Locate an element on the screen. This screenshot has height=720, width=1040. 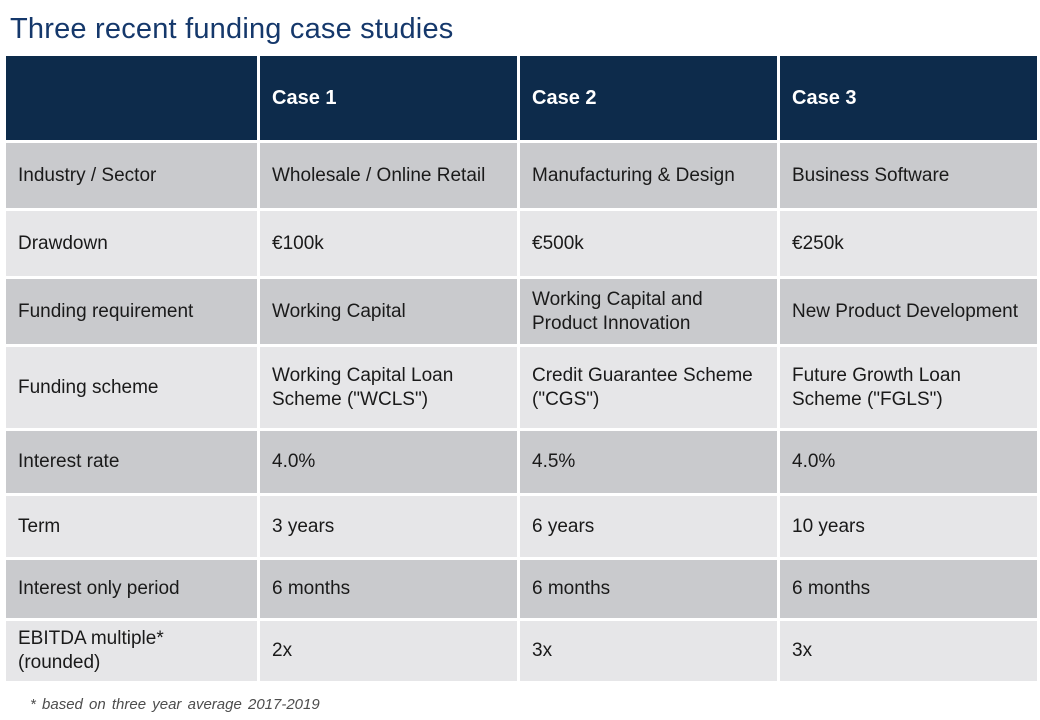
row-label: Funding scheme is located at coordinates (131, 387).